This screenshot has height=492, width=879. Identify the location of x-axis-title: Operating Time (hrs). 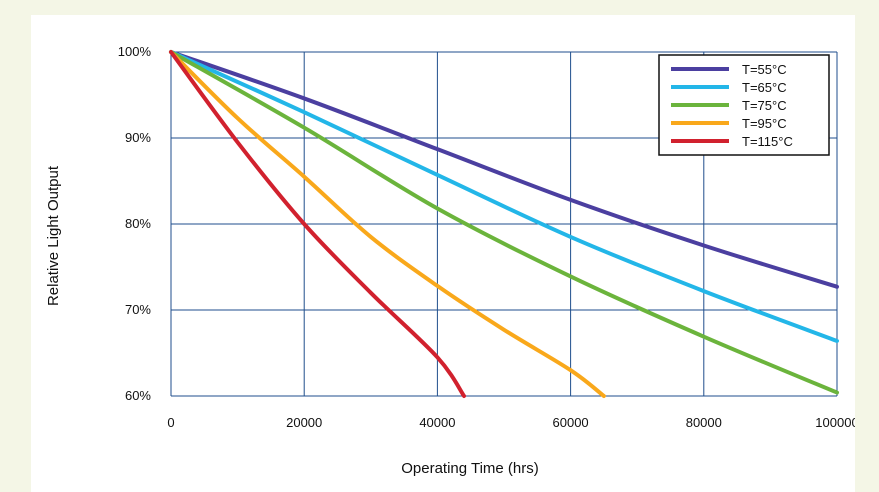
(470, 468).